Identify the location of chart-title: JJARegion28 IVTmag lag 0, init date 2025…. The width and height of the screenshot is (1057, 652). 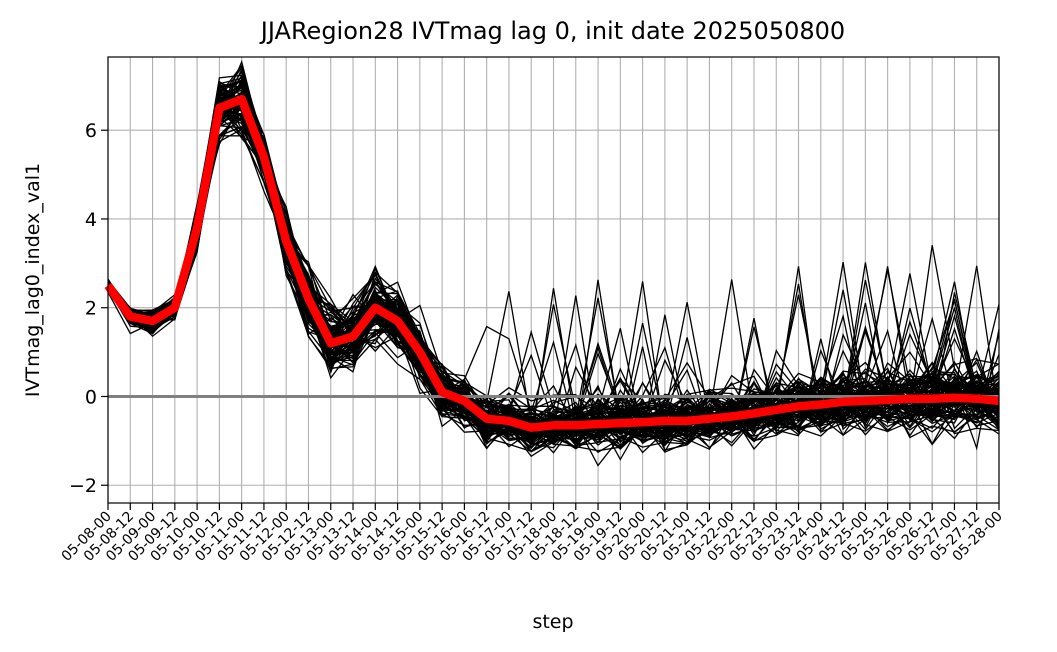
(552, 31).